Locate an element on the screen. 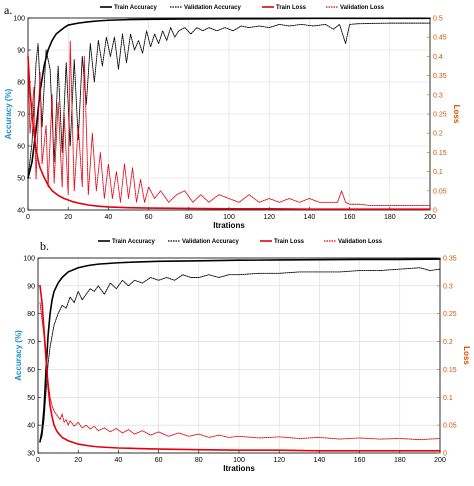  y-right-tick-label: 0.4 is located at coordinates (438, 57).